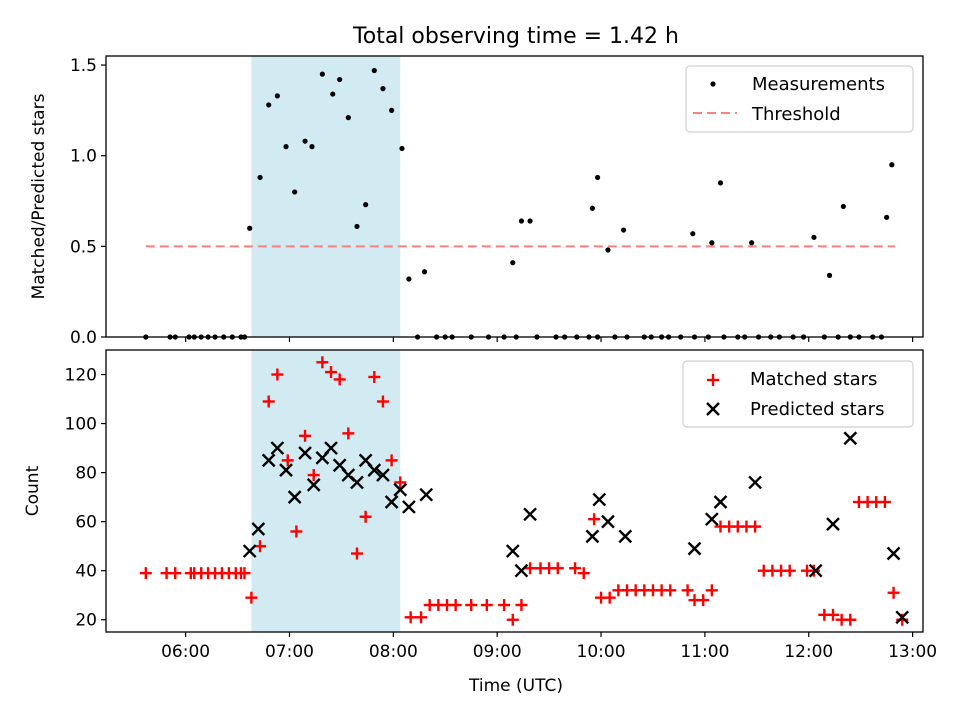  I want to click on y-tick-label: 60, so click(86, 523).